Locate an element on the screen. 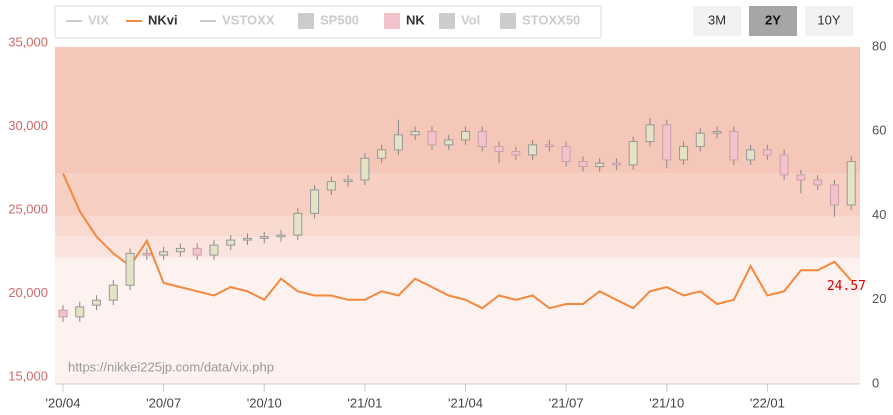  range-button-label: 2Y is located at coordinates (773, 19).